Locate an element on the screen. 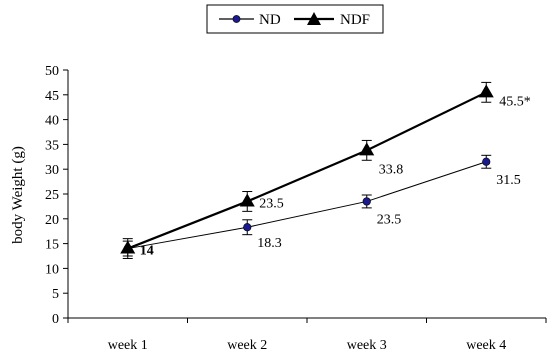 This screenshot has width=547, height=356. y-tick-label: 5 is located at coordinates (55, 294).